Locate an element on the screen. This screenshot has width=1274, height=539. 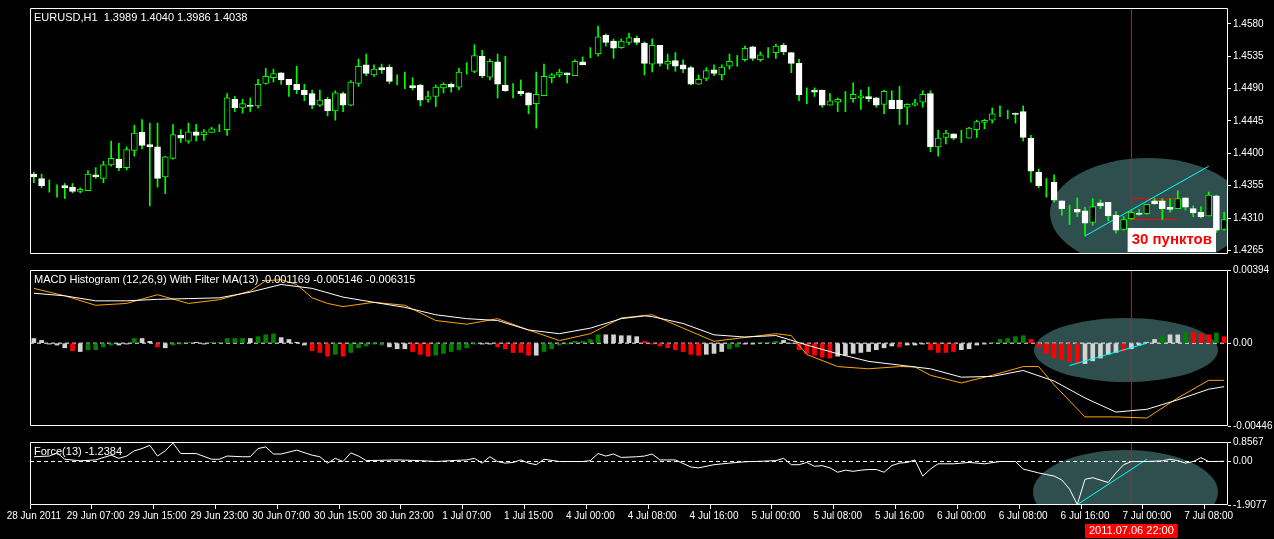
x-tick-label: 7 Jul 08:00 is located at coordinates (1209, 515).